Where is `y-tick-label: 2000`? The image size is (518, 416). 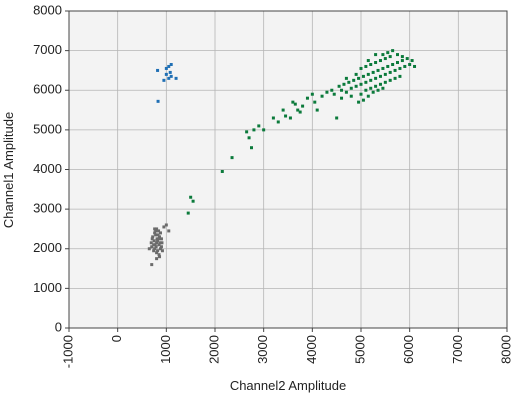
y-tick-label: 2000 is located at coordinates (47, 247).